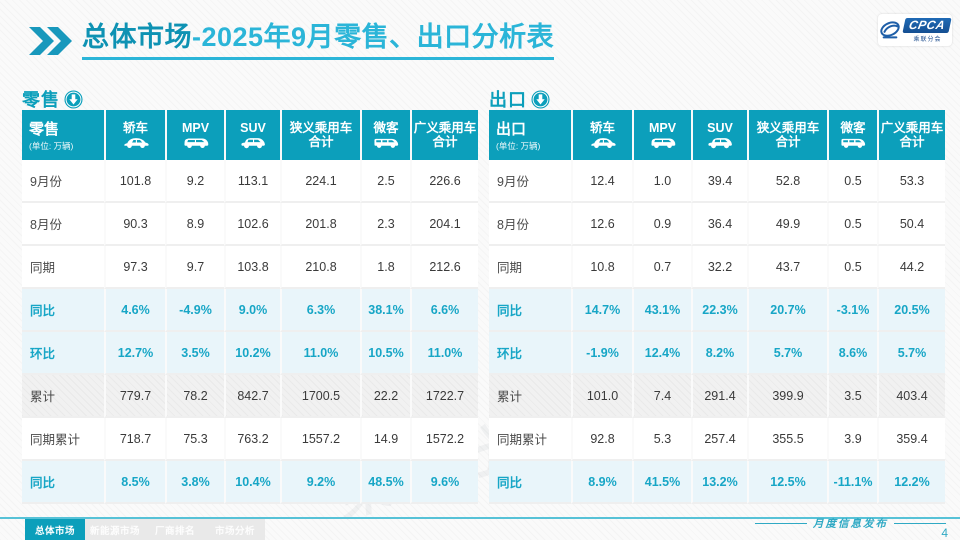 Image resolution: width=960 pixels, height=540 pixels. Describe the element at coordinates (601, 482) in the screenshot. I see `cell-value: 8.9%` at that location.